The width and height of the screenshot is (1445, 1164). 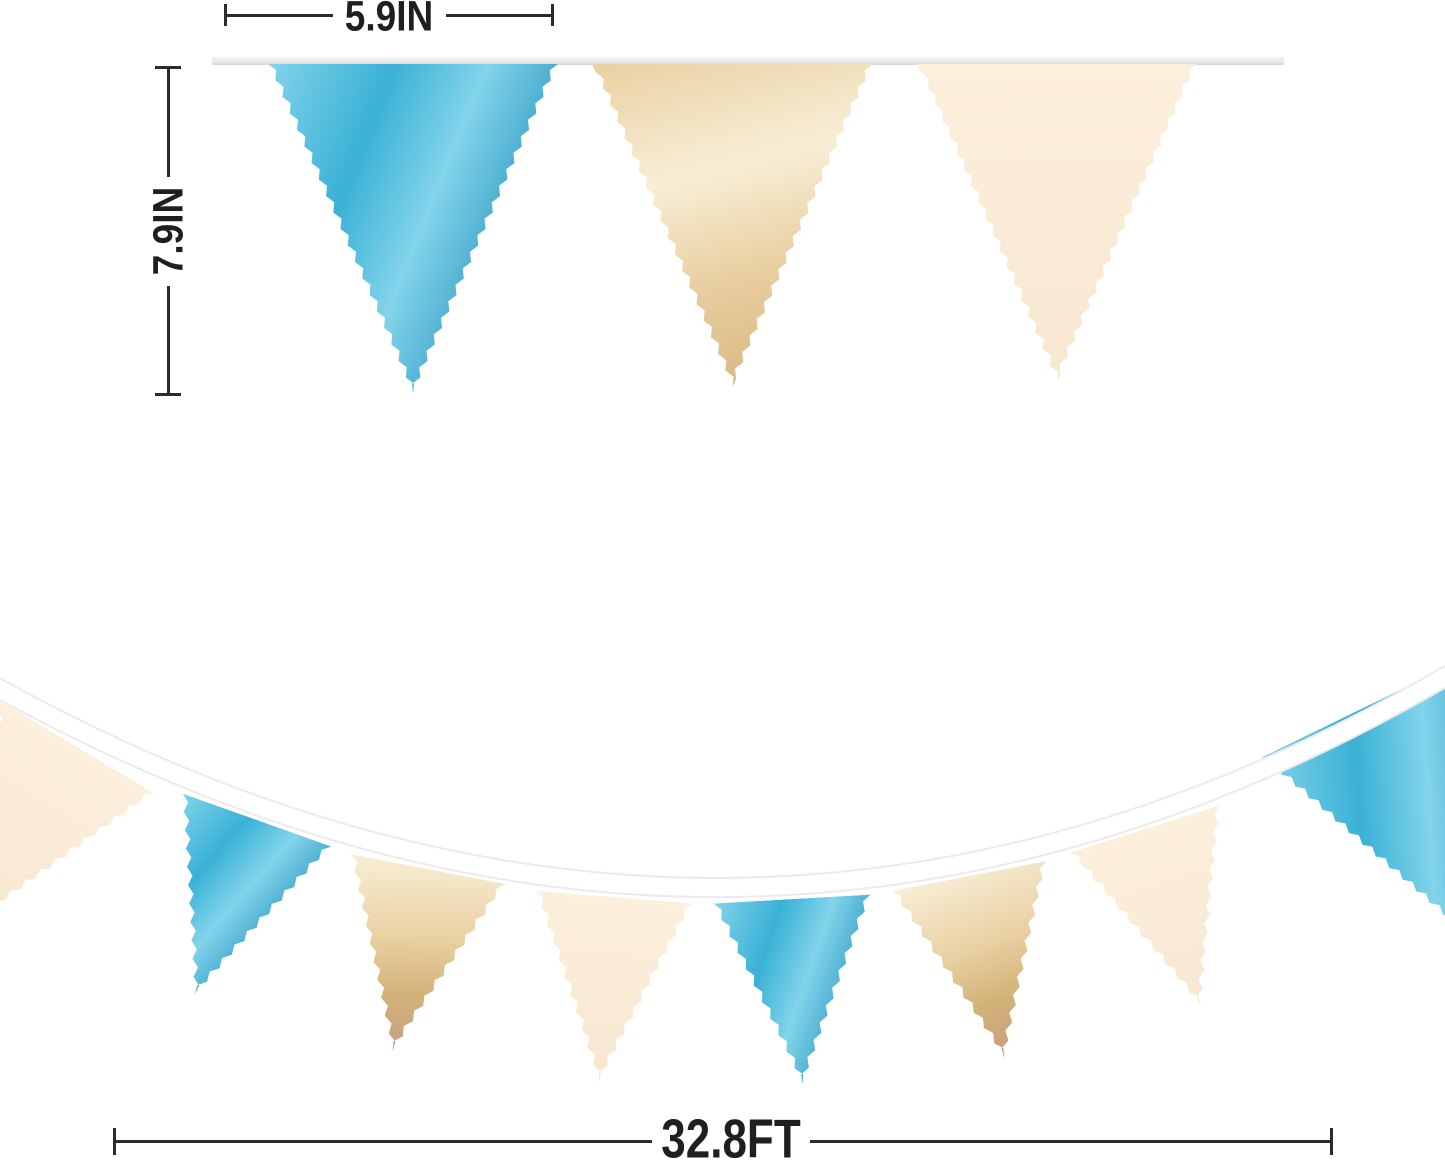 I want to click on length-dim-right-tick, so click(x=1331, y=1141).